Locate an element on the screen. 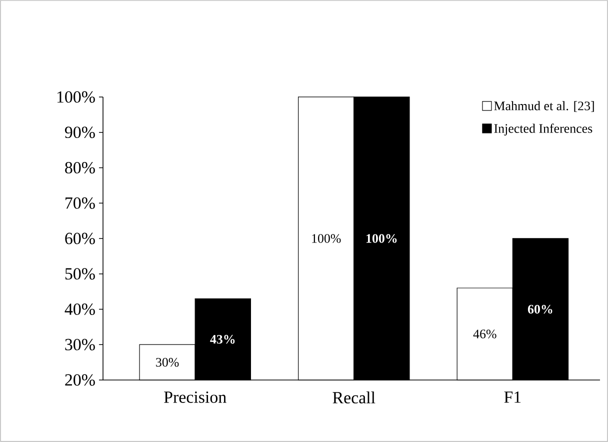 This screenshot has width=608, height=442. y-tick-label: 20% is located at coordinates (80, 380).